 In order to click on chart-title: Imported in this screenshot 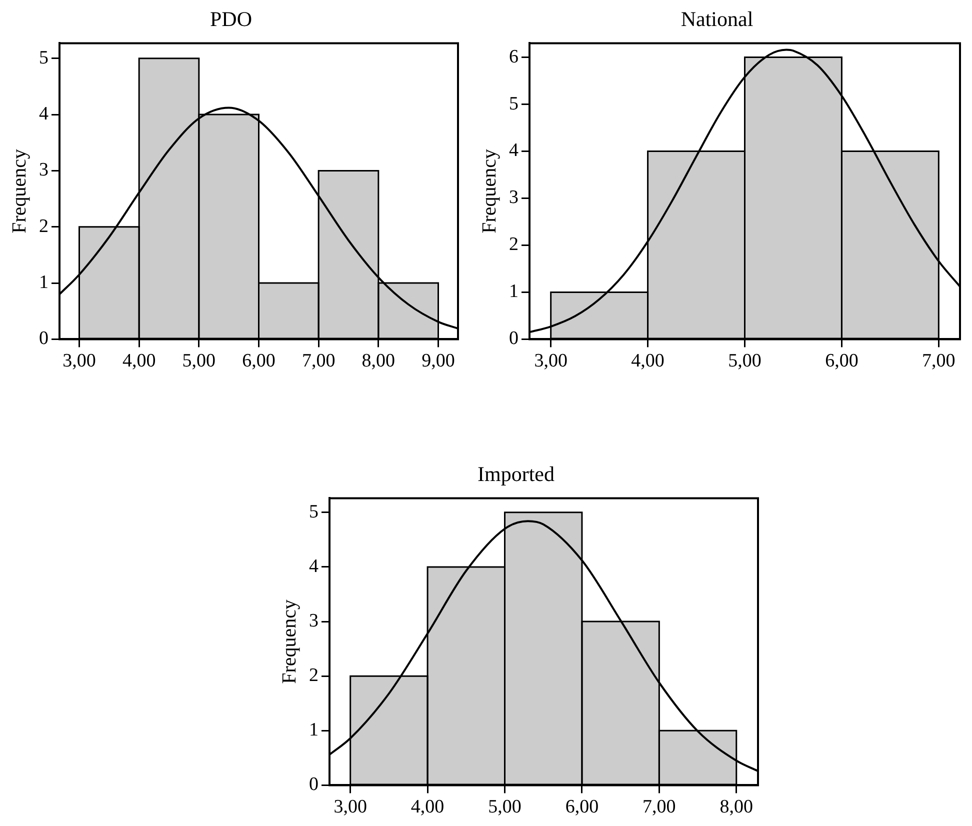, I will do `click(516, 474)`.